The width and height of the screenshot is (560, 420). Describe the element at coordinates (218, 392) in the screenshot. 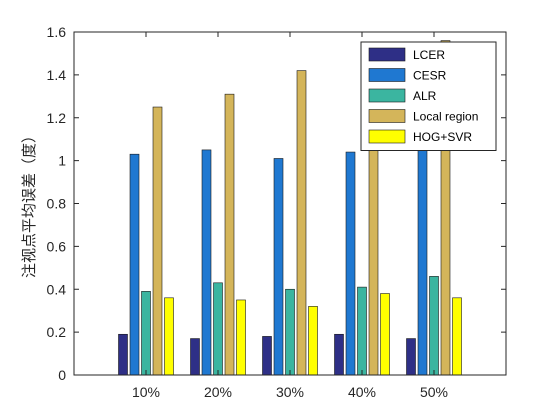

I see `x-tick-label-1: 20%` at that location.